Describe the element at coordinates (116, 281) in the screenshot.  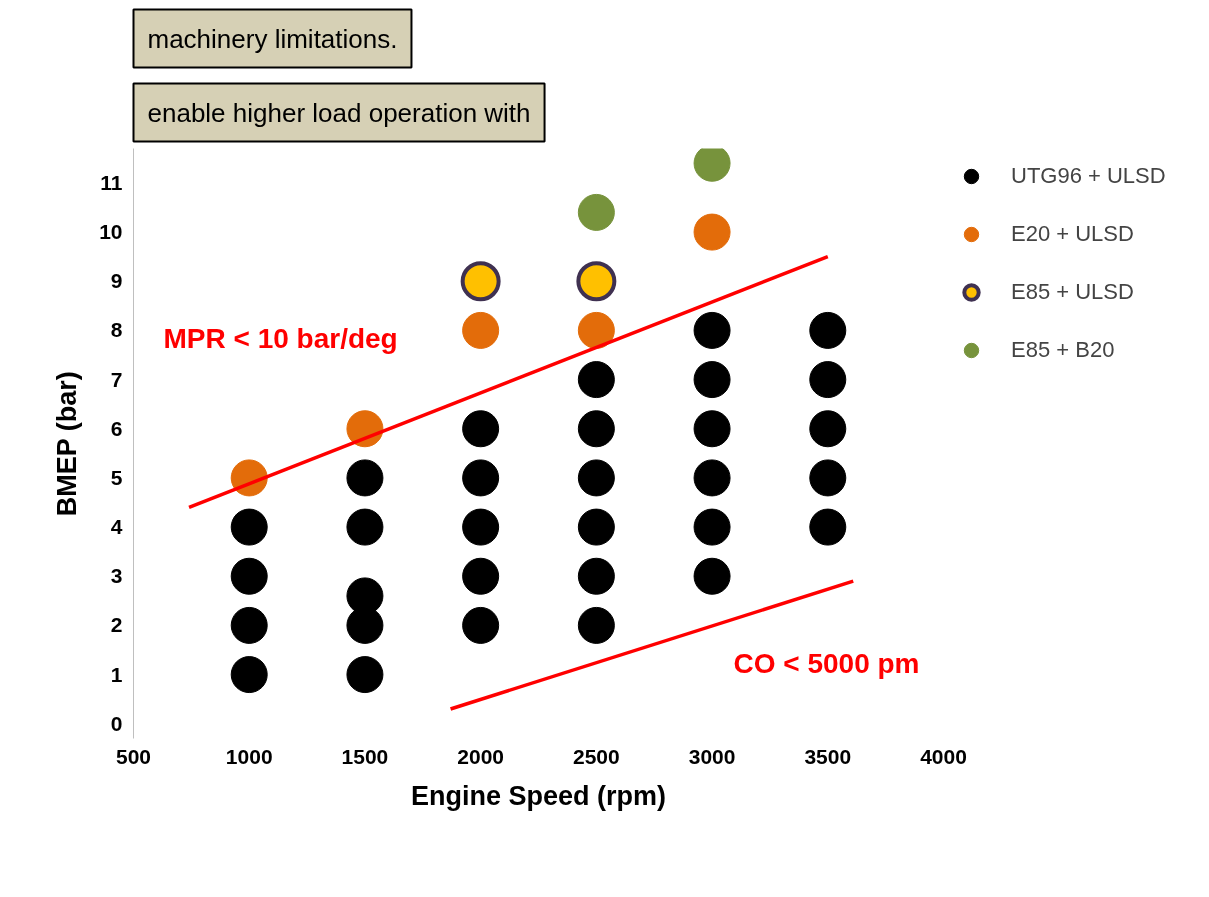
I see `y-tick-label: 9` at that location.